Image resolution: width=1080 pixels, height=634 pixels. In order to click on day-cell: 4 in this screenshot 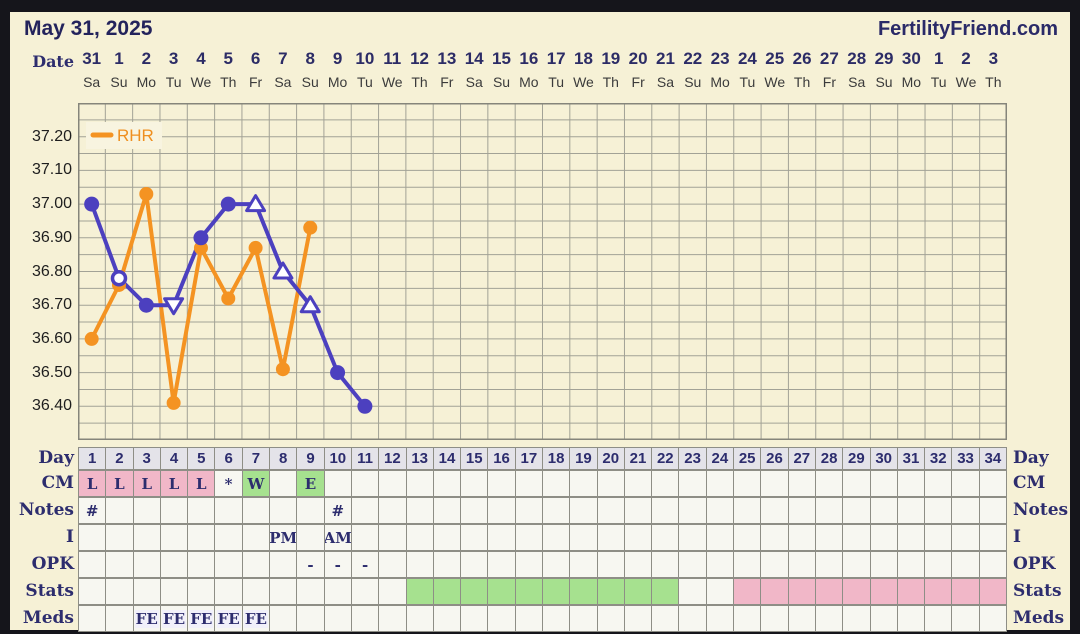, I will do `click(174, 459)`.